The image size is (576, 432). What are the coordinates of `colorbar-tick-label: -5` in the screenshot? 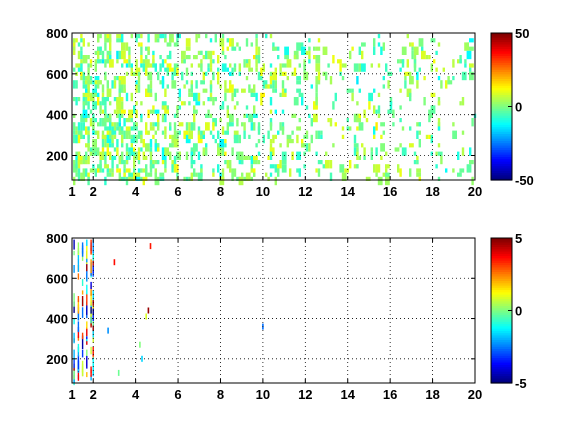 It's located at (521, 383).